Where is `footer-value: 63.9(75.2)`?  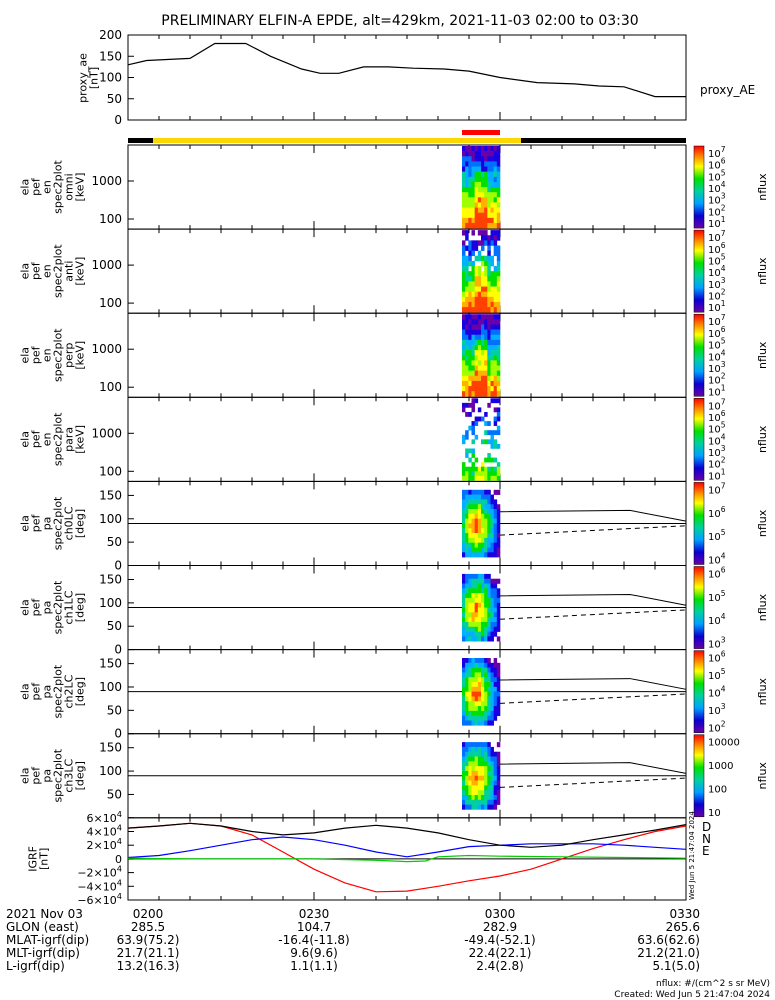
footer-value: 63.9(75.2) is located at coordinates (148, 940).